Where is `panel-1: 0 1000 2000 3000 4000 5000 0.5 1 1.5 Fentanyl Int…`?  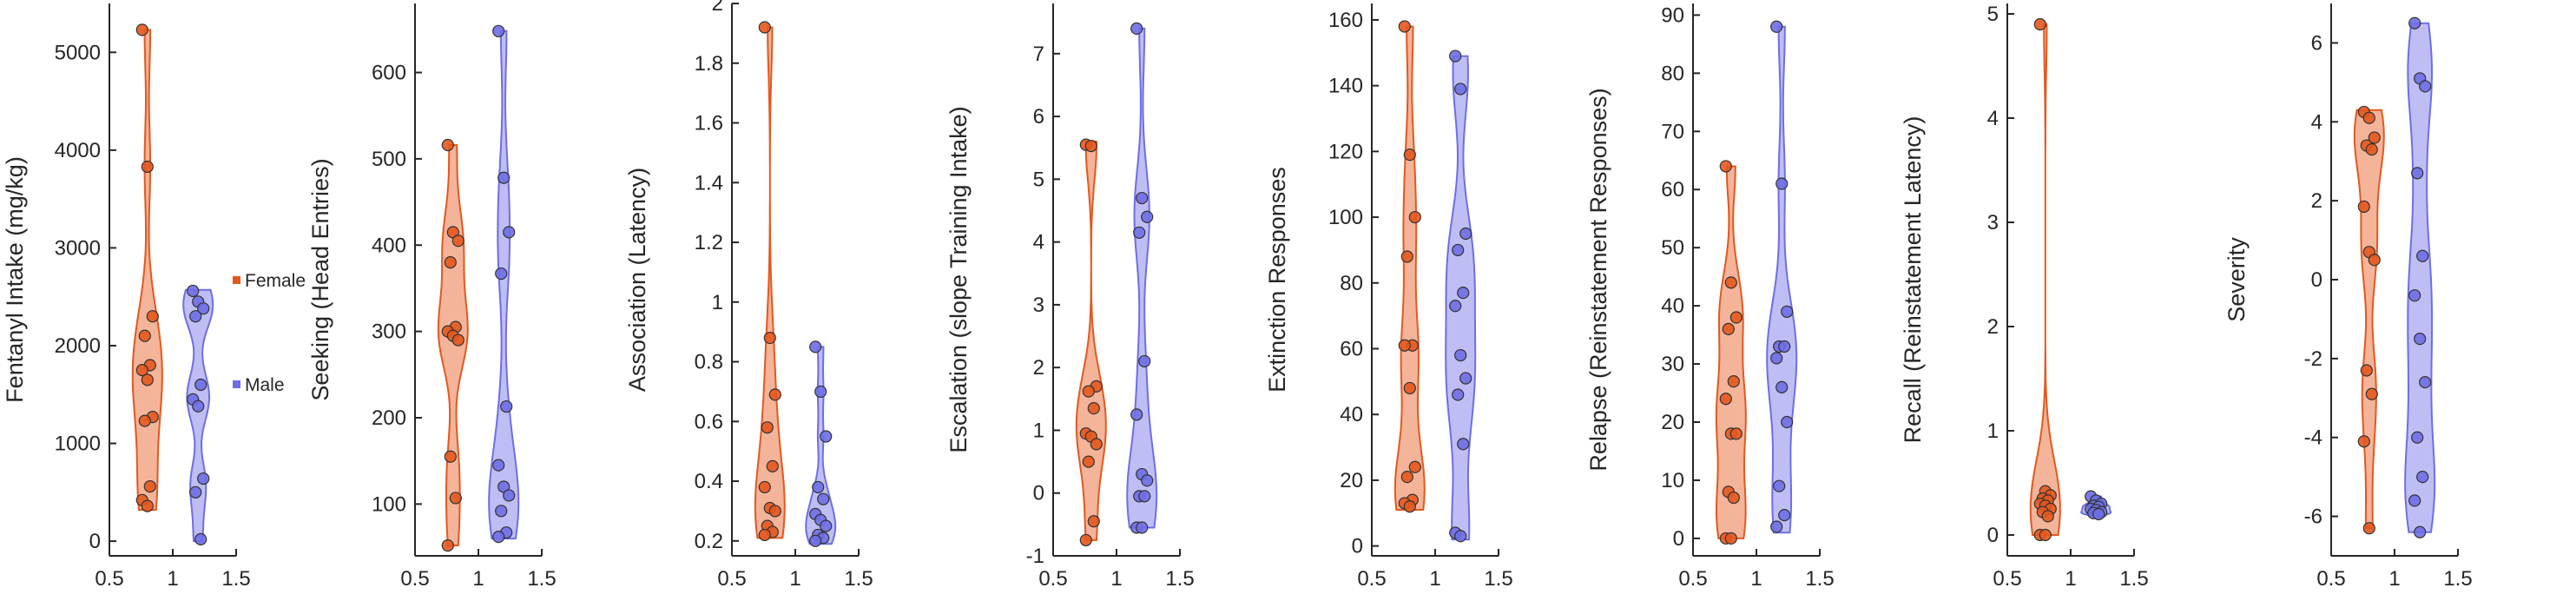 panel-1: 0 1000 2000 3000 4000 5000 0.5 1 1.5 Fentanyl Int… is located at coordinates (126, 297).